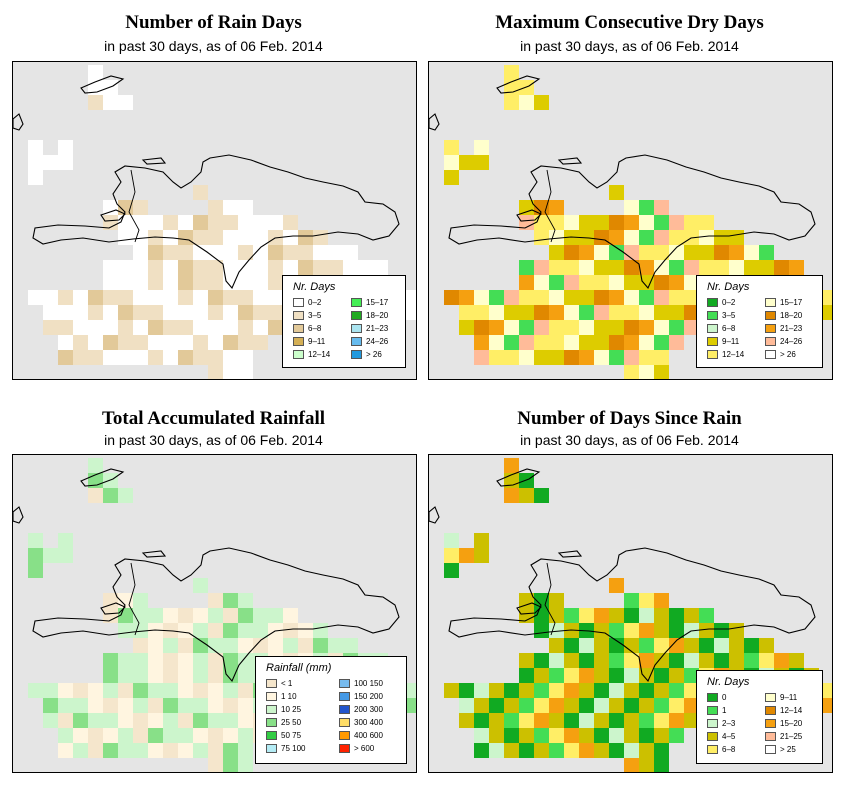  I want to click on legend-label: > 600, so click(364, 748).